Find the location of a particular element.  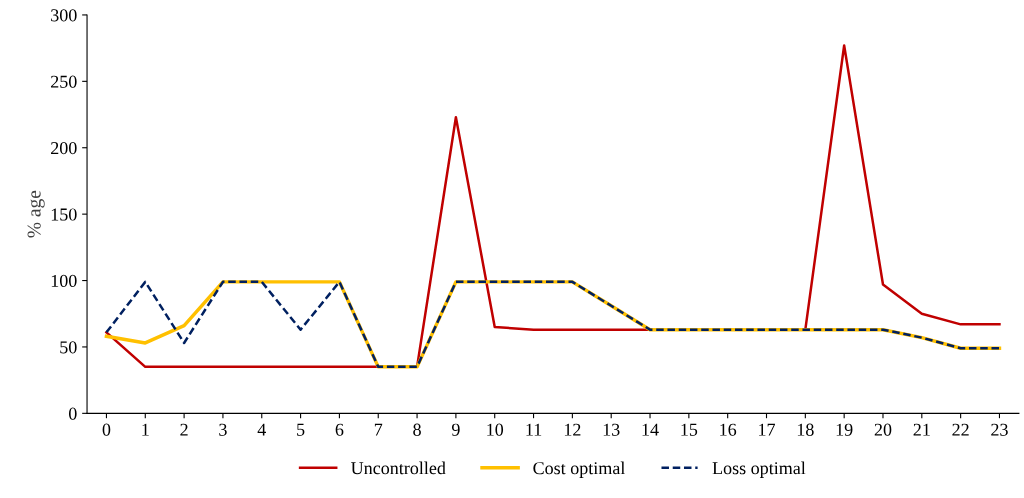

x-tick-label: 9 is located at coordinates (455, 429).